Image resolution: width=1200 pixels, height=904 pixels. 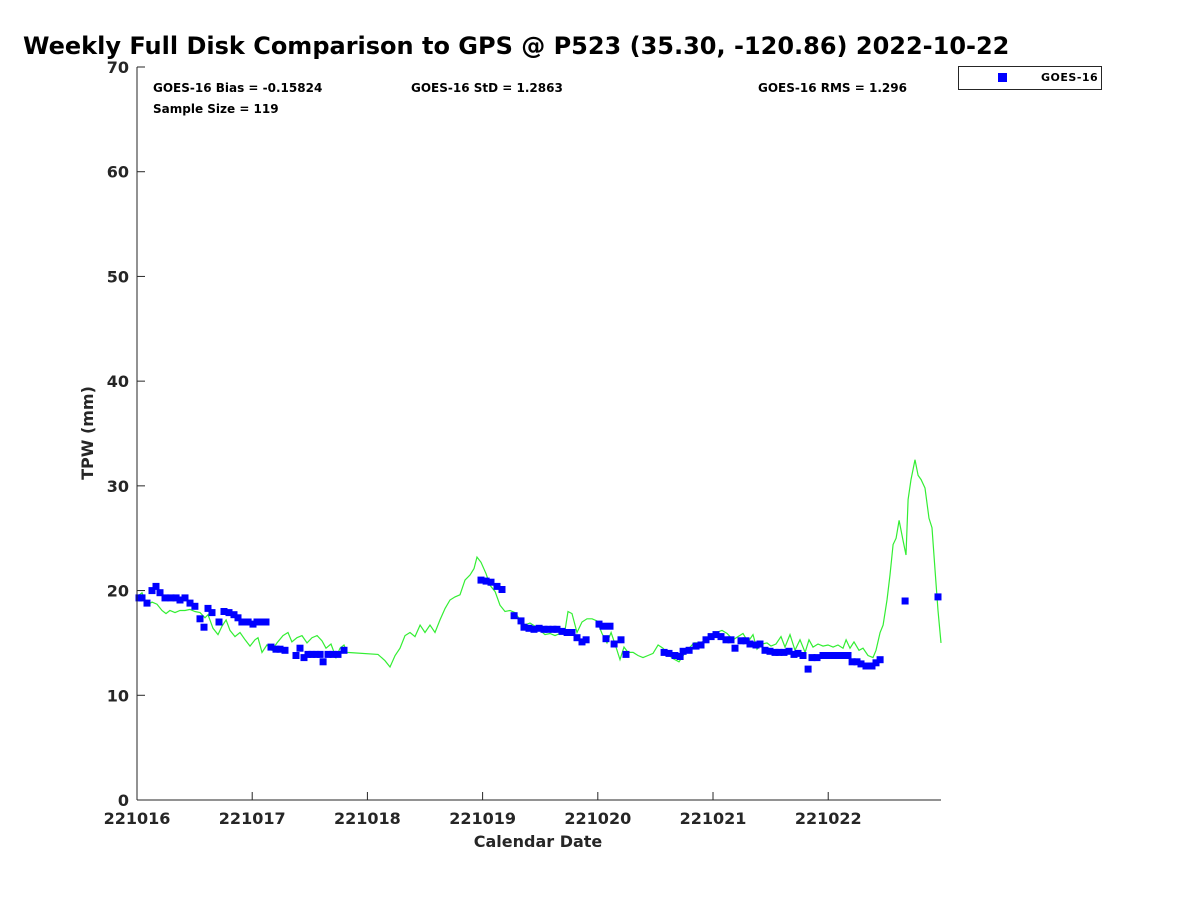 What do you see at coordinates (118, 67) in the screenshot?
I see `y-tick-label: 70` at bounding box center [118, 67].